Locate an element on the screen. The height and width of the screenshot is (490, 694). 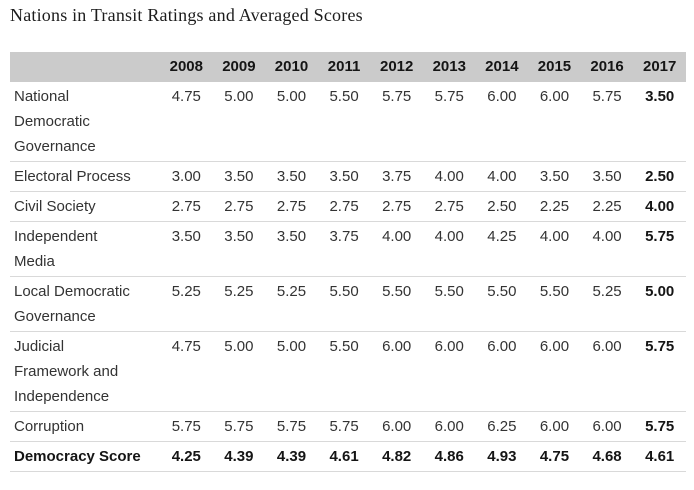
corner-cell is located at coordinates (85, 67).